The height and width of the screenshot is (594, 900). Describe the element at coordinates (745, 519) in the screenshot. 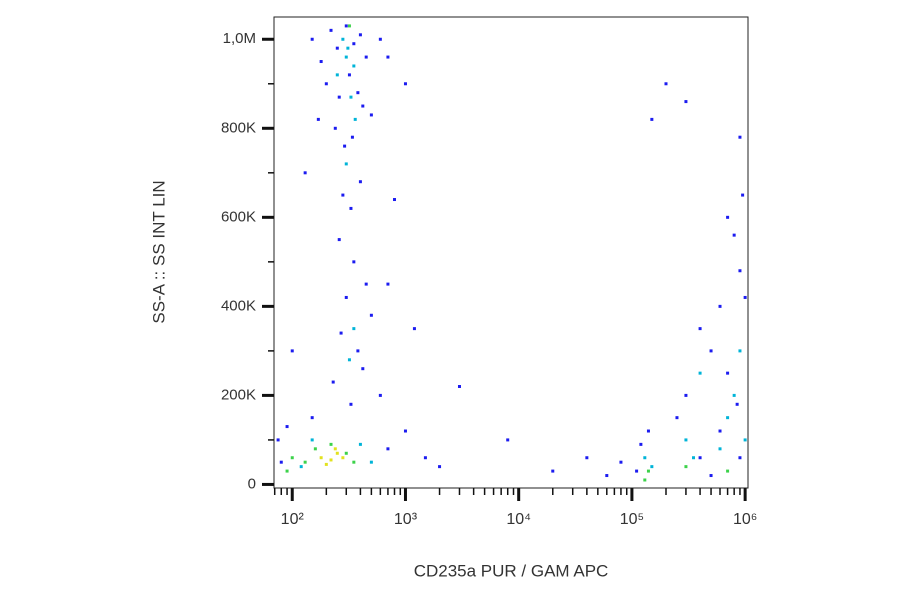

I see `x-tick-label: 10⁶` at that location.